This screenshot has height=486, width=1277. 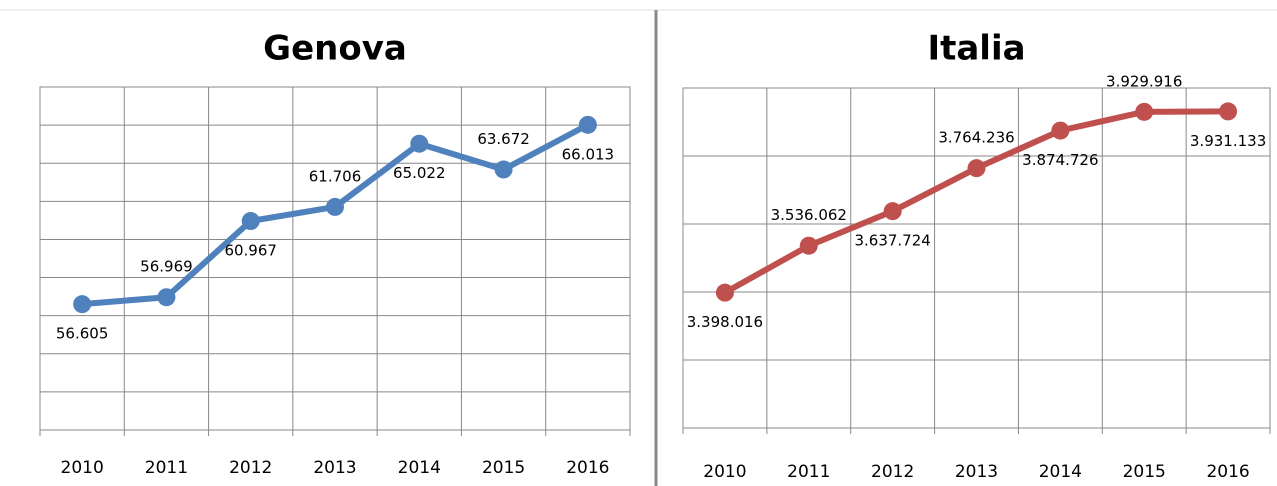 What do you see at coordinates (892, 241) in the screenshot?
I see `data-label: 3.637.724` at bounding box center [892, 241].